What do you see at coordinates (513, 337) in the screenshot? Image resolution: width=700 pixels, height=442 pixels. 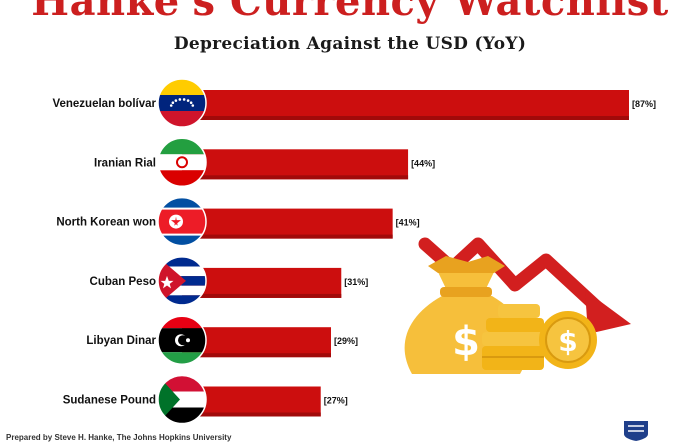 I see `coin-stack-icon` at bounding box center [513, 337].